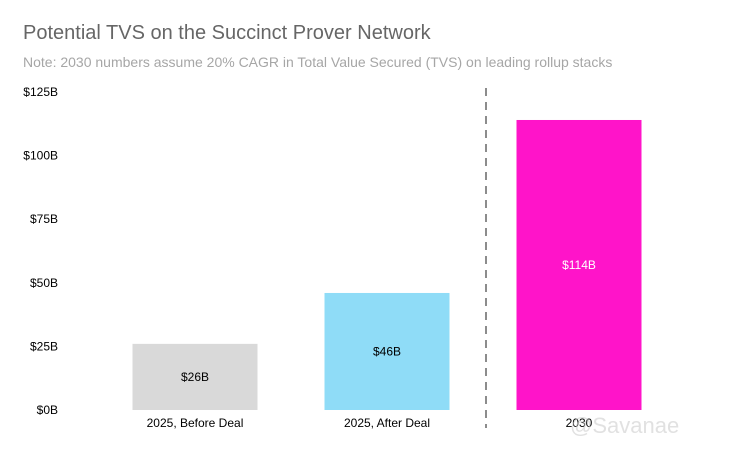 Image resolution: width=732 pixels, height=453 pixels. Describe the element at coordinates (40, 156) in the screenshot. I see `y-tick-label: $100B` at that location.